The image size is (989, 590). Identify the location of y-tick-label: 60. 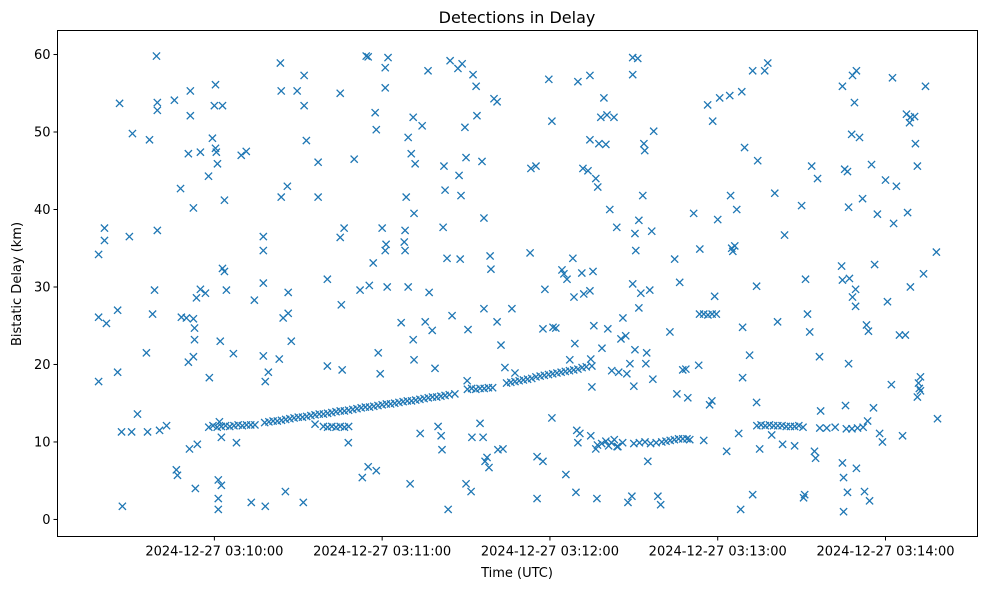
(42, 55).